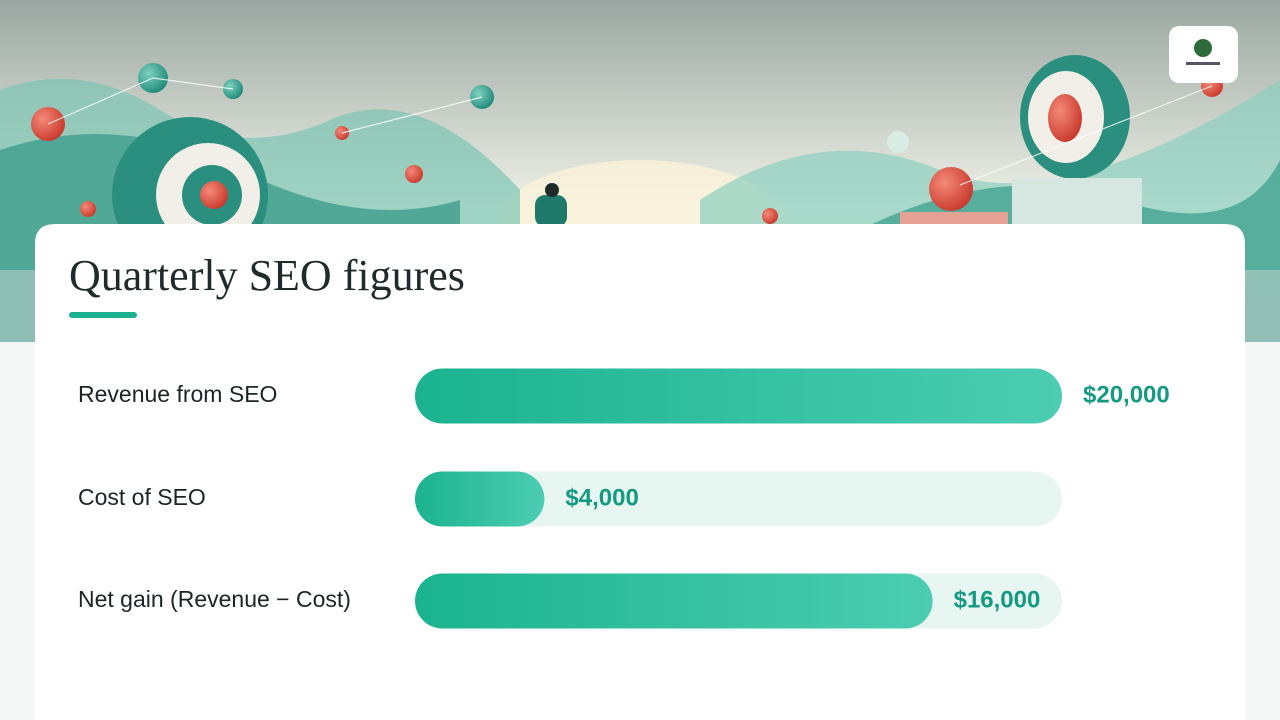  I want to click on value-label: $4,000, so click(601, 497).